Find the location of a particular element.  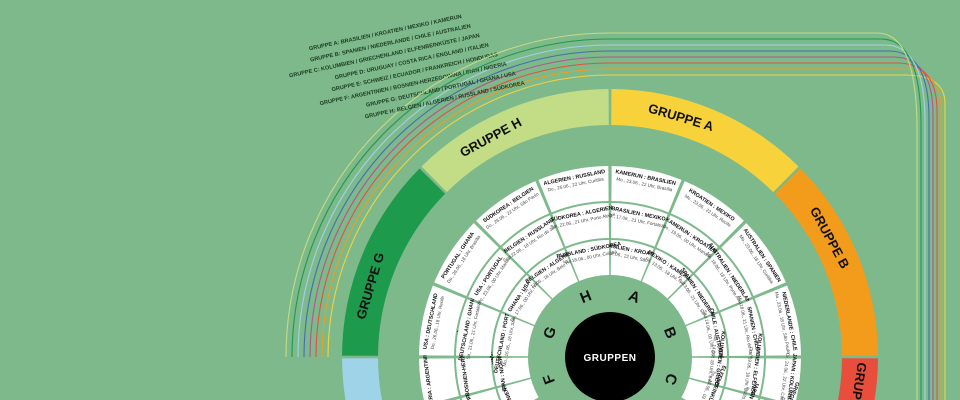

center-label: GRUPPEN is located at coordinates (610, 358).